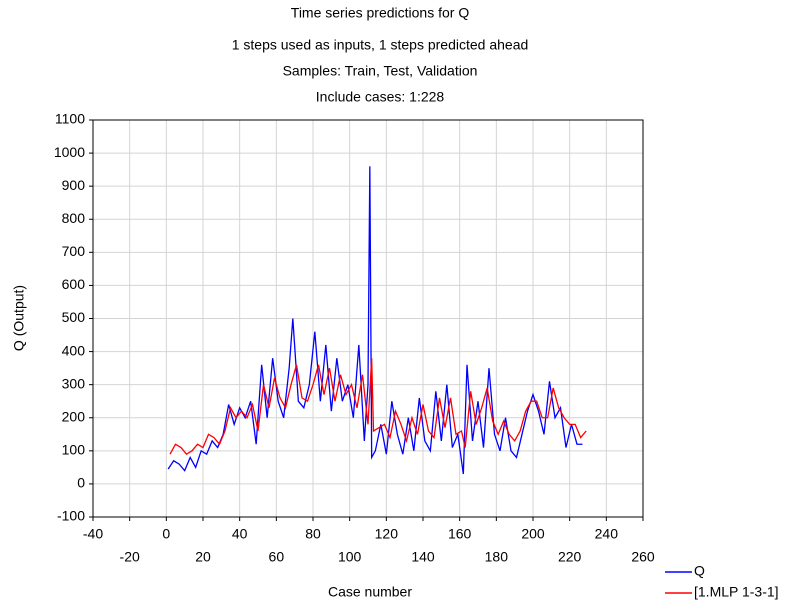 The height and width of the screenshot is (609, 809). What do you see at coordinates (71, 516) in the screenshot?
I see `y-tick-label: -100` at bounding box center [71, 516].